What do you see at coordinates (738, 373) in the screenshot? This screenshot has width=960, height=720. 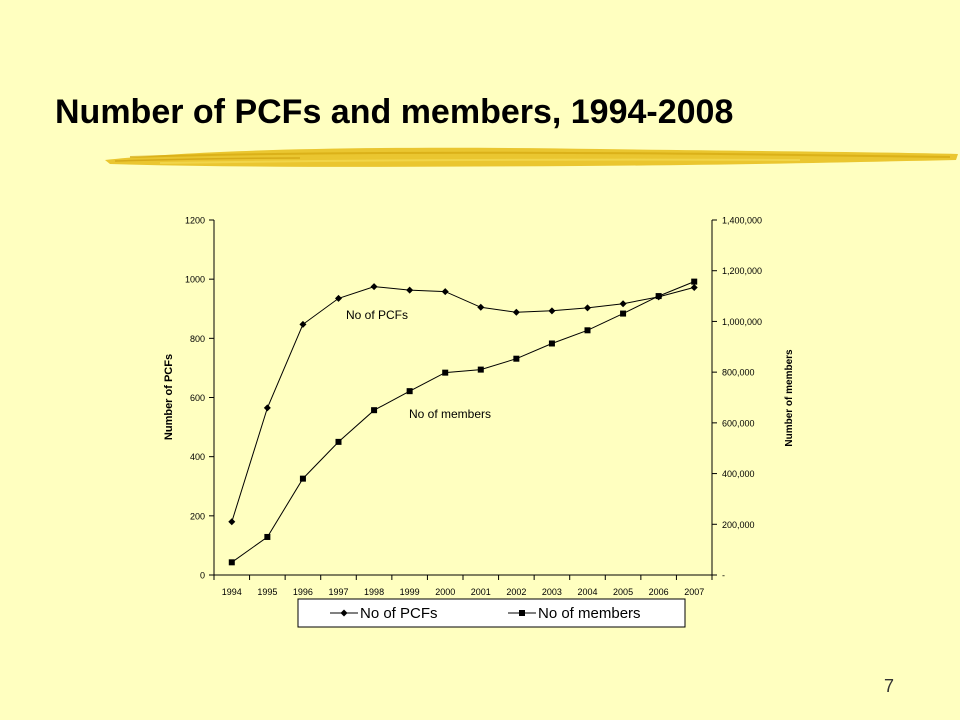 I see `right-tick-label: 800,000` at bounding box center [738, 373].